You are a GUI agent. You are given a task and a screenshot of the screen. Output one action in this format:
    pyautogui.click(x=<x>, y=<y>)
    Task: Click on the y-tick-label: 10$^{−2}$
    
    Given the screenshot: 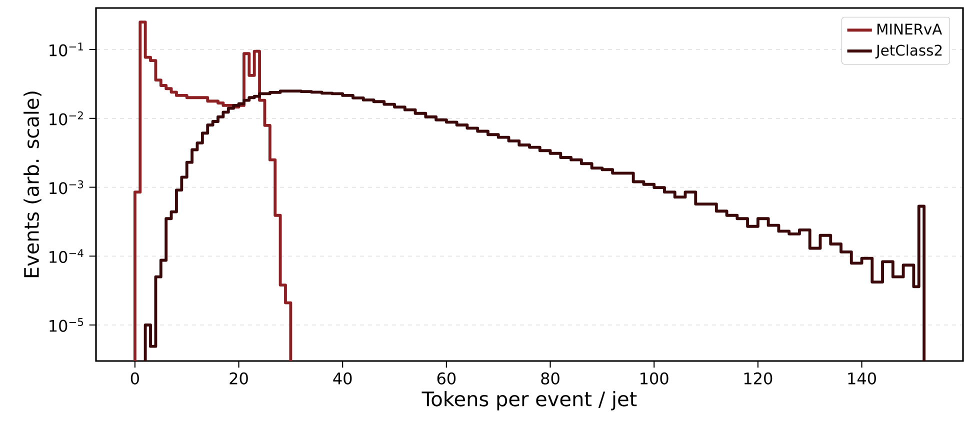 What is the action you would take?
    pyautogui.click(x=66, y=118)
    